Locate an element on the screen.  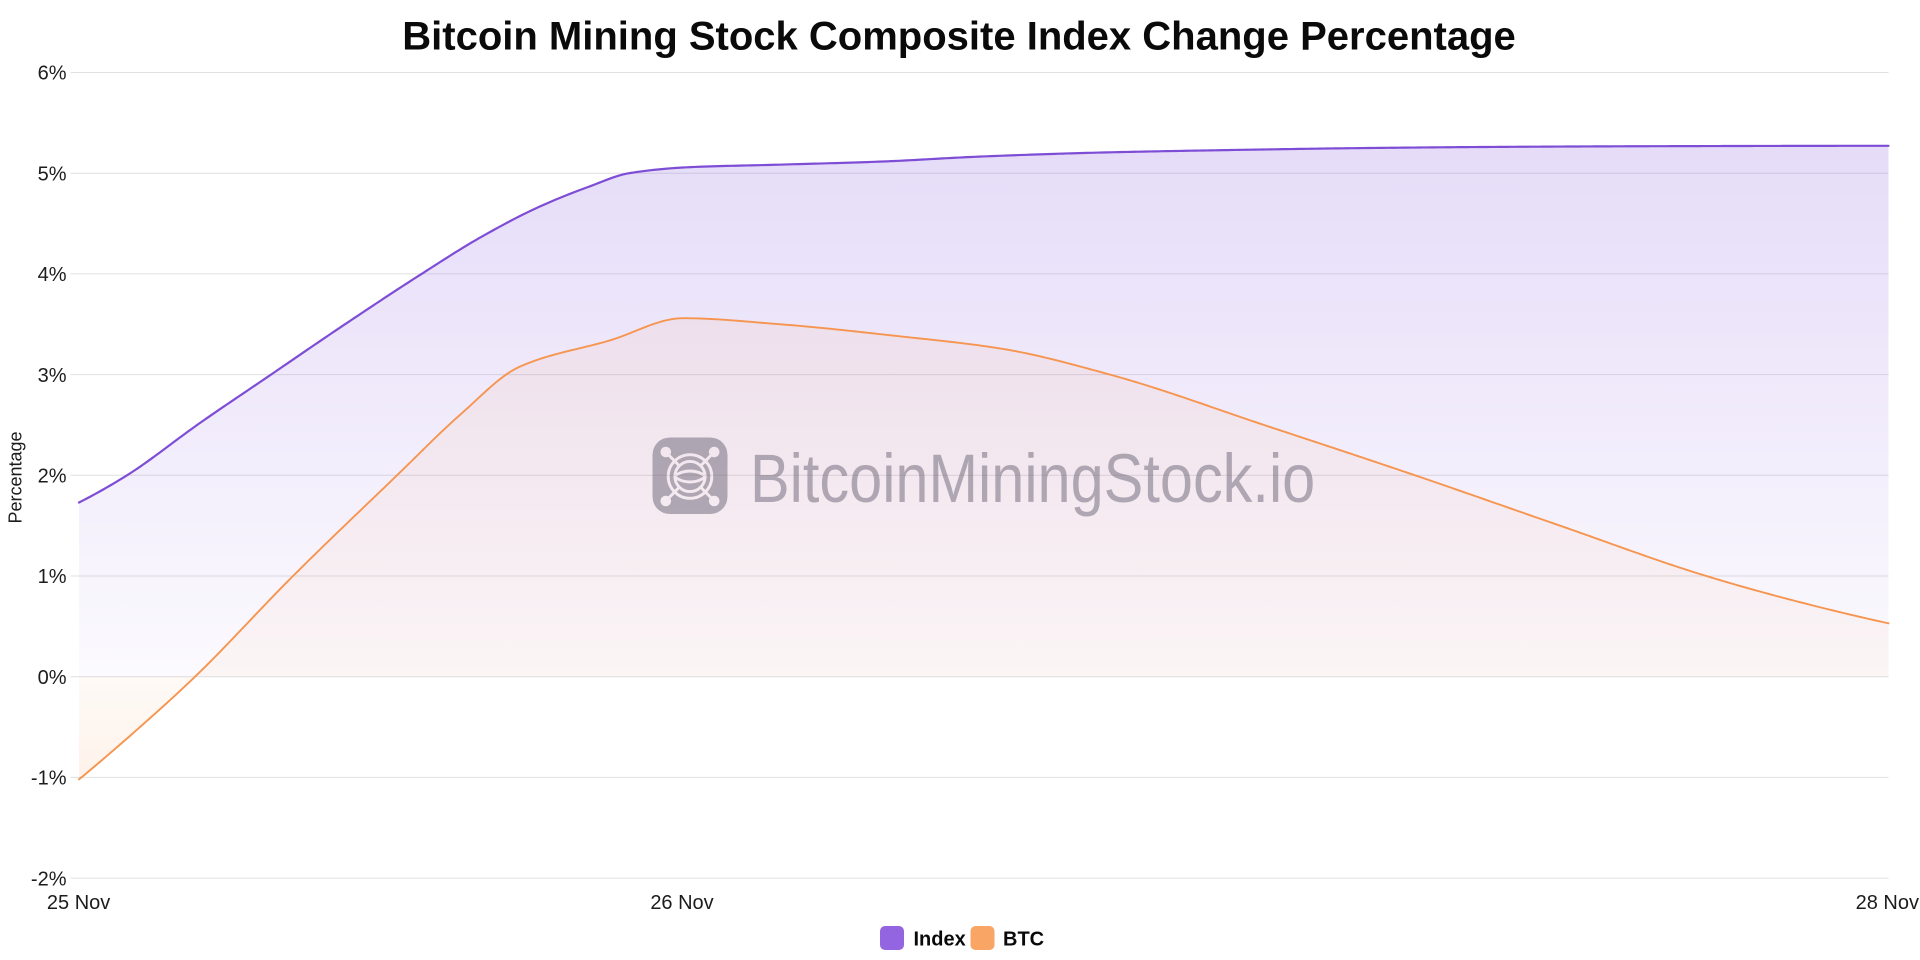
svg-text: 5% is located at coordinates (52, 174).